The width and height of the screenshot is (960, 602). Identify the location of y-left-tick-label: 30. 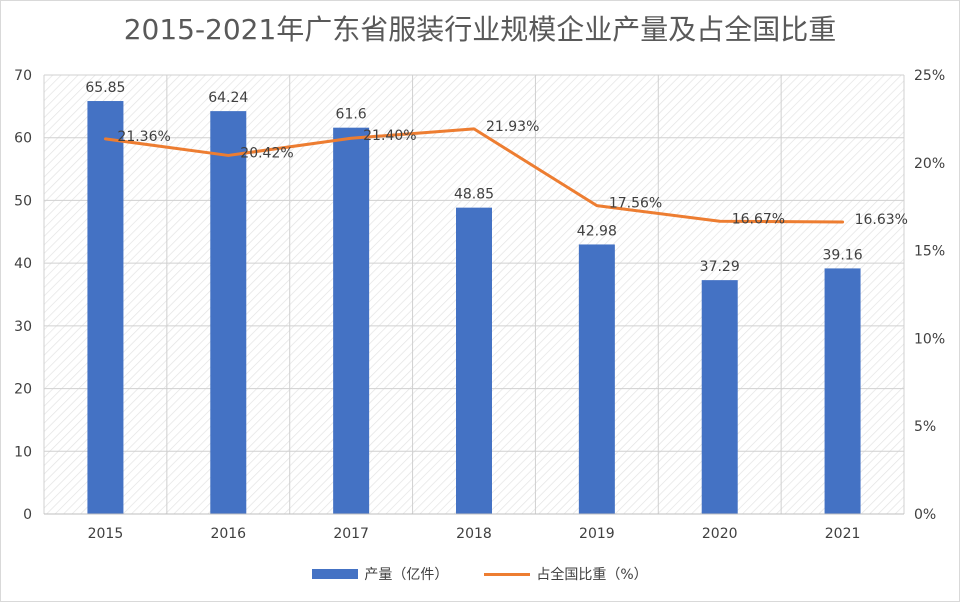
(23, 327).